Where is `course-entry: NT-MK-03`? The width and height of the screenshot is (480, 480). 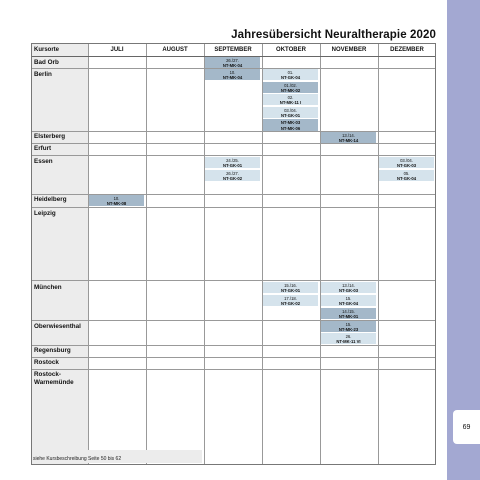 course-entry: NT-MK-03 is located at coordinates (290, 122).